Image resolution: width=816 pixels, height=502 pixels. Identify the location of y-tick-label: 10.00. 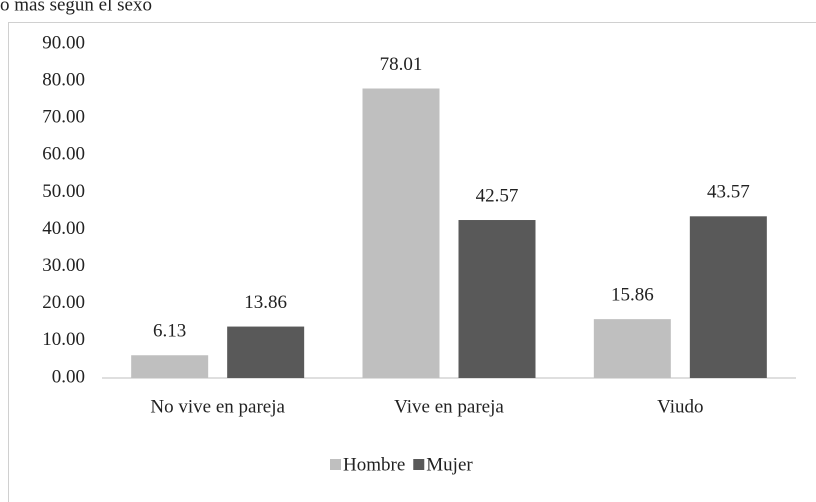
(63, 339).